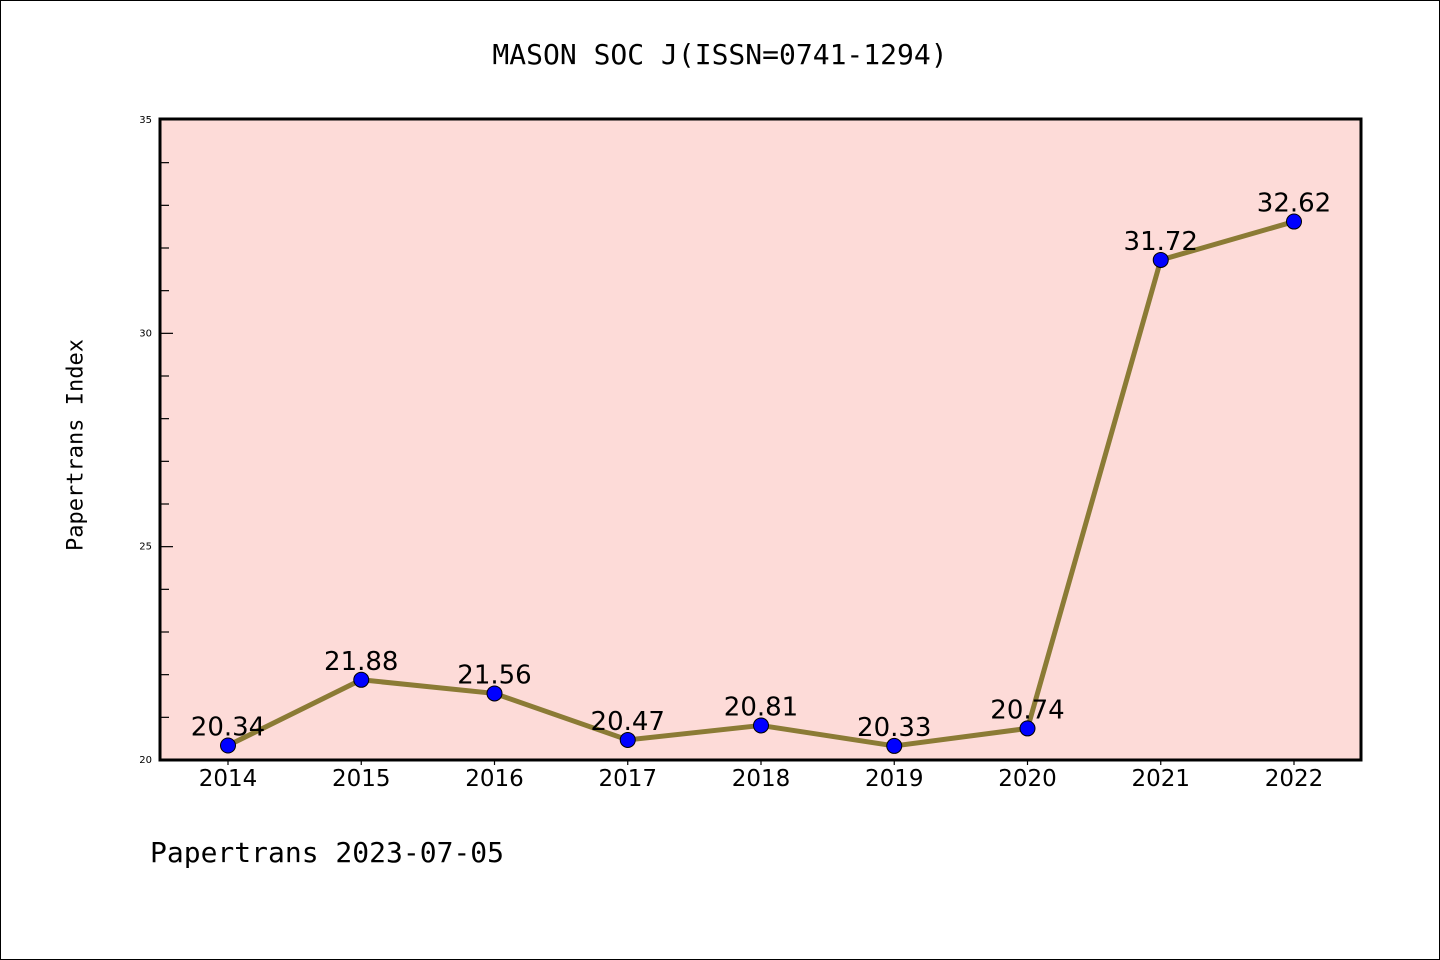 The image size is (1440, 960). I want to click on y-tick-label: 25, so click(145, 547).